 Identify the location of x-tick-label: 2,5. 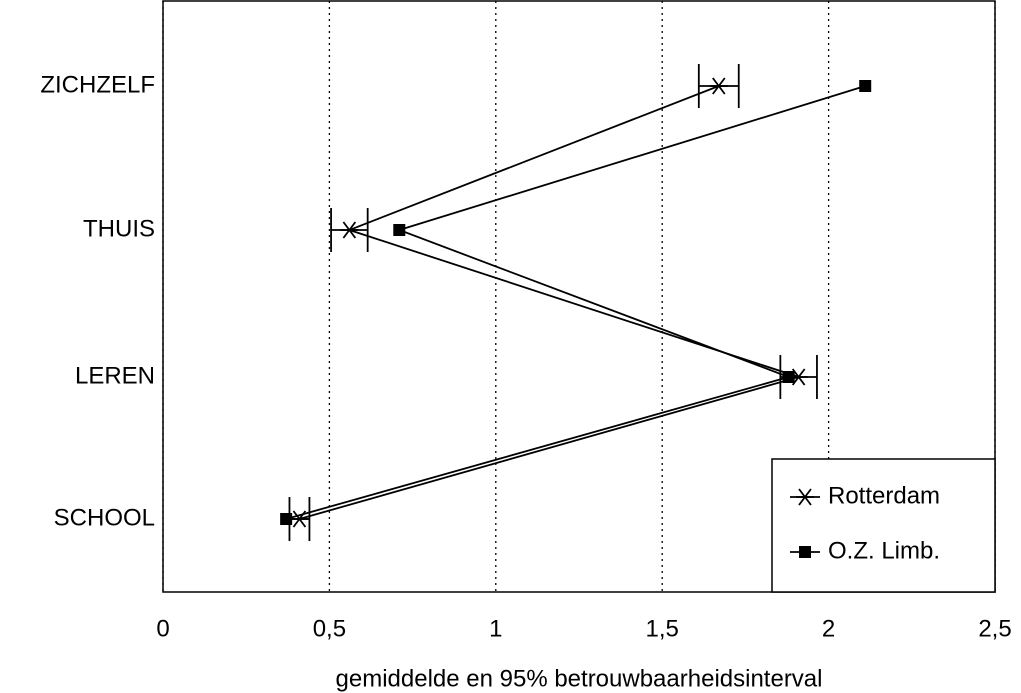
(994, 628).